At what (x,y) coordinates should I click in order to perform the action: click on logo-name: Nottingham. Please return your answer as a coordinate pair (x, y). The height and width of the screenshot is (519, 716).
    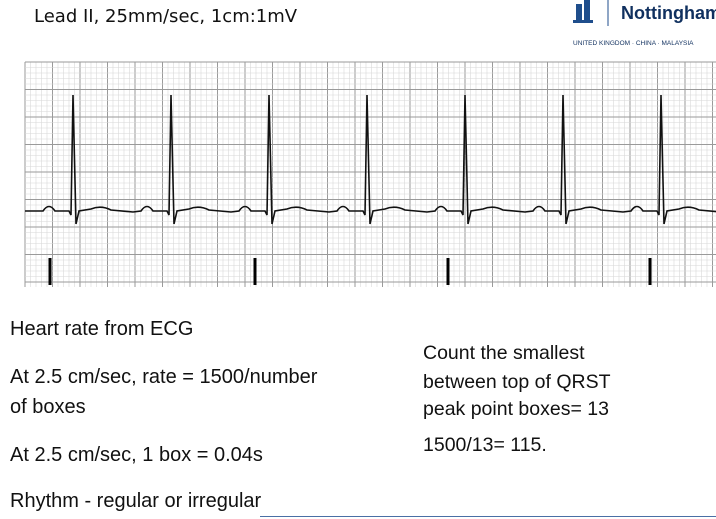
    Looking at the image, I should click on (668, 13).